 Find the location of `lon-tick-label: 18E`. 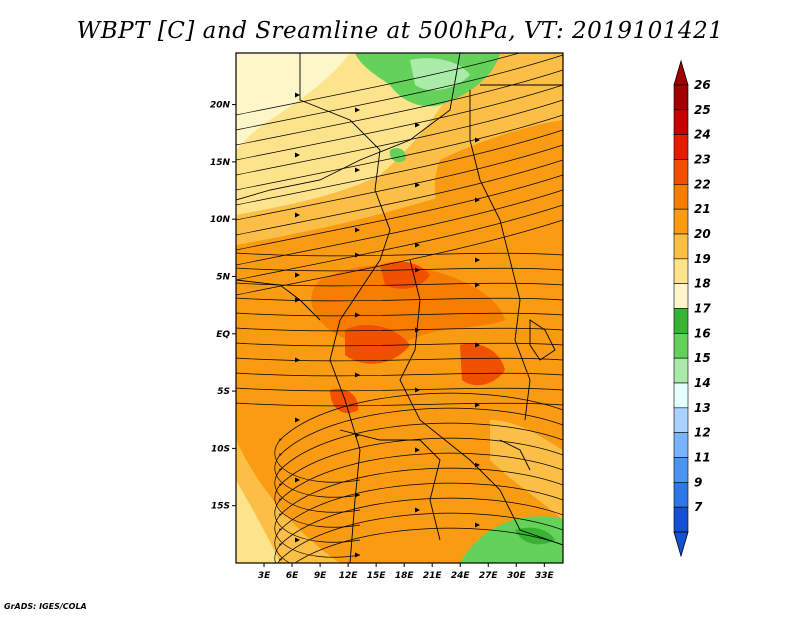

lon-tick-label: 18E is located at coordinates (405, 576).